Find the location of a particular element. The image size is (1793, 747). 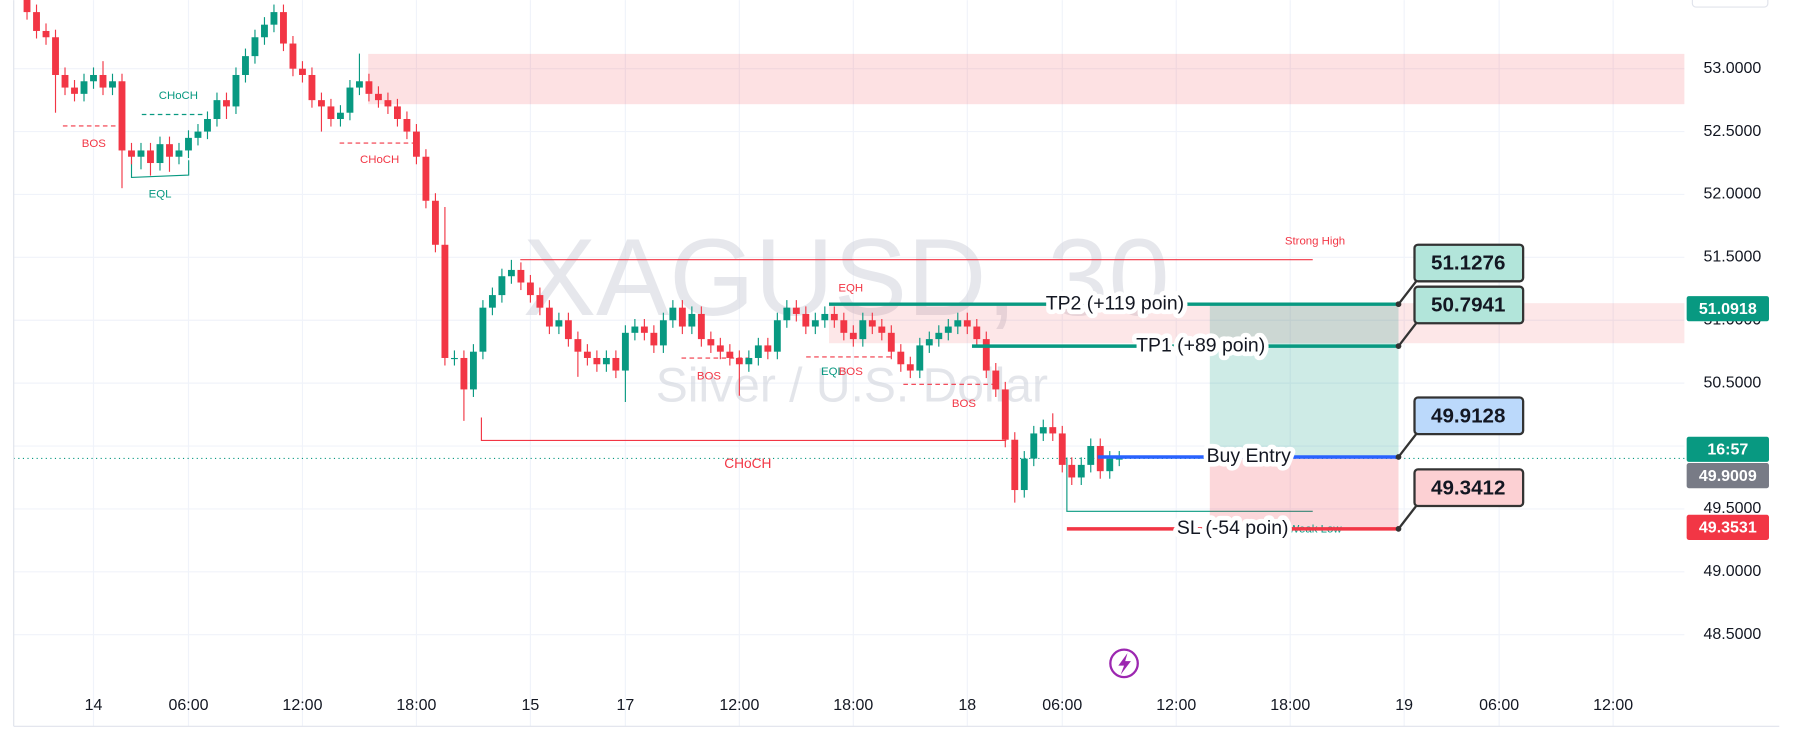

level-label: Buy Entry is located at coordinates (1249, 456).